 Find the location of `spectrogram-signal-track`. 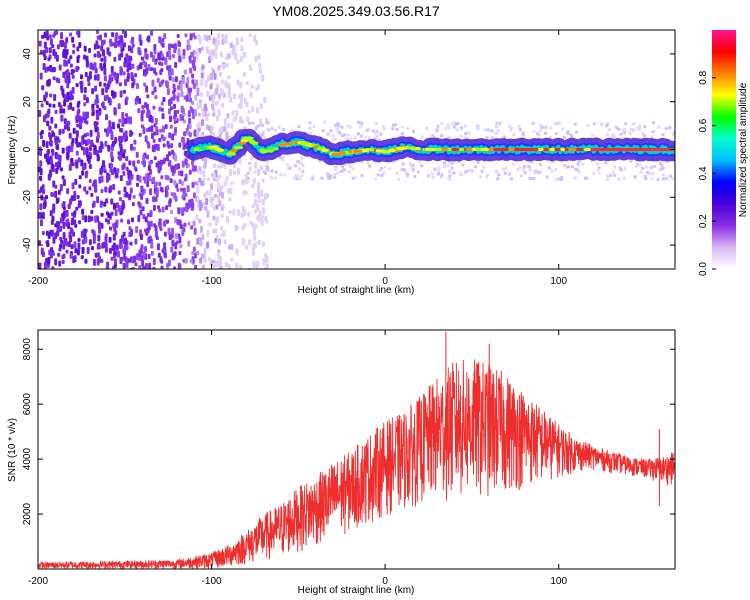

spectrogram-signal-track is located at coordinates (428, 147).